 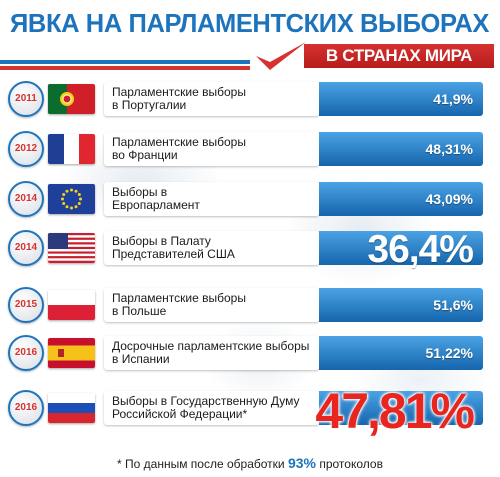 I want to click on flag-russia-icon, so click(x=71, y=408).